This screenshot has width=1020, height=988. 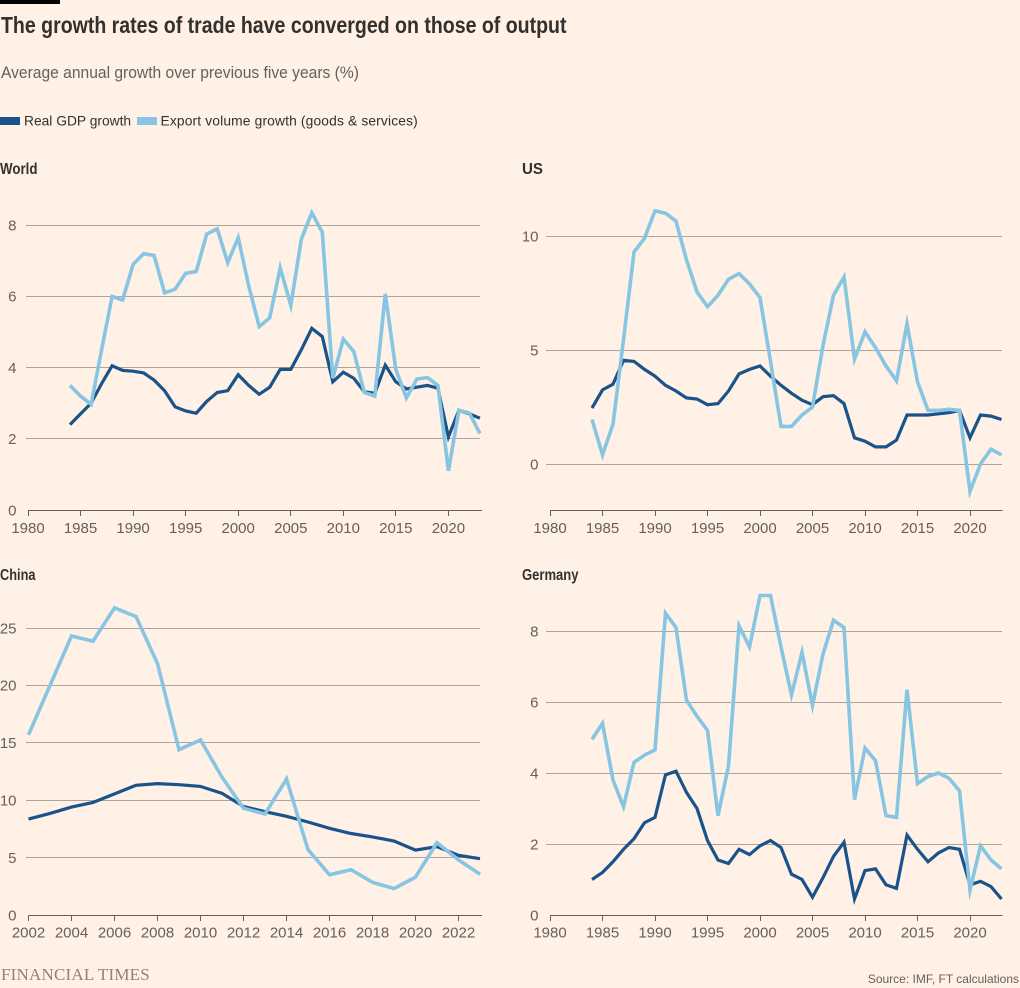 What do you see at coordinates (75, 974) in the screenshot?
I see `svg-text: FINANCIAL TIMES` at bounding box center [75, 974].